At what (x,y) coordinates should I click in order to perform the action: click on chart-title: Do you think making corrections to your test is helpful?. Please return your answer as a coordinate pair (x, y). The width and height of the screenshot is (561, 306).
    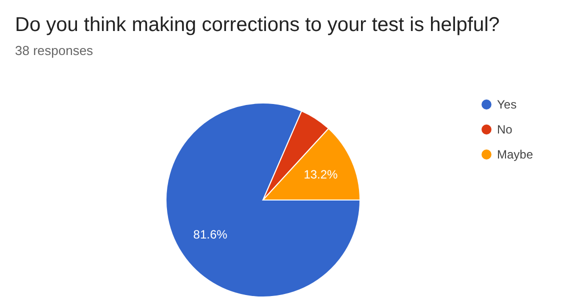
    Looking at the image, I should click on (257, 25).